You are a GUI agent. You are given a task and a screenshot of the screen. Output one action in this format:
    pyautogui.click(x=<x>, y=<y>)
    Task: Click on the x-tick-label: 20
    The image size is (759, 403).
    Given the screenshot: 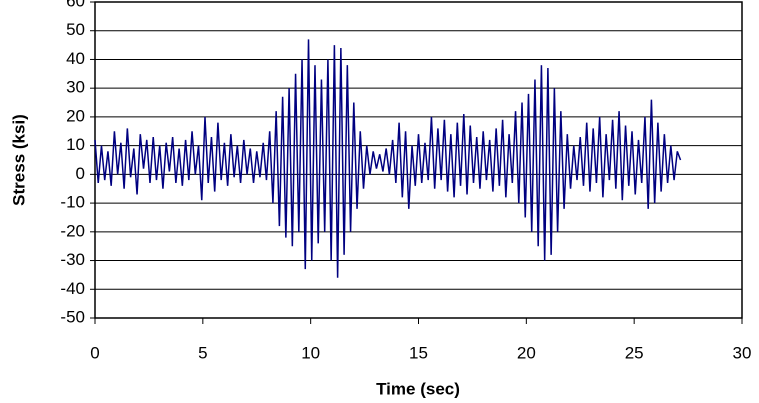 What is the action you would take?
    pyautogui.click(x=526, y=352)
    